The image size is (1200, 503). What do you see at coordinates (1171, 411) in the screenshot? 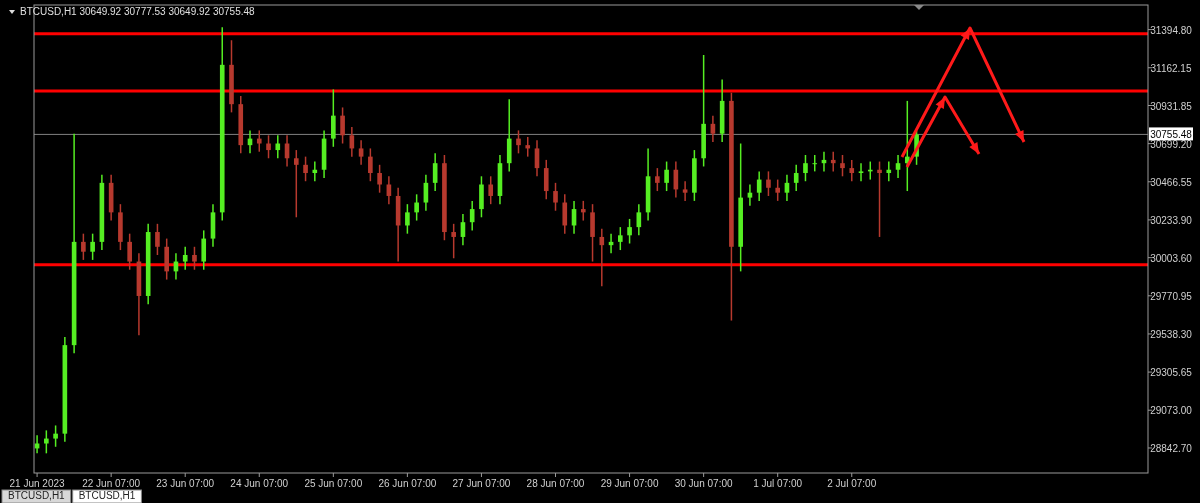
I see `y-tick-label: 29073.00` at bounding box center [1171, 411].